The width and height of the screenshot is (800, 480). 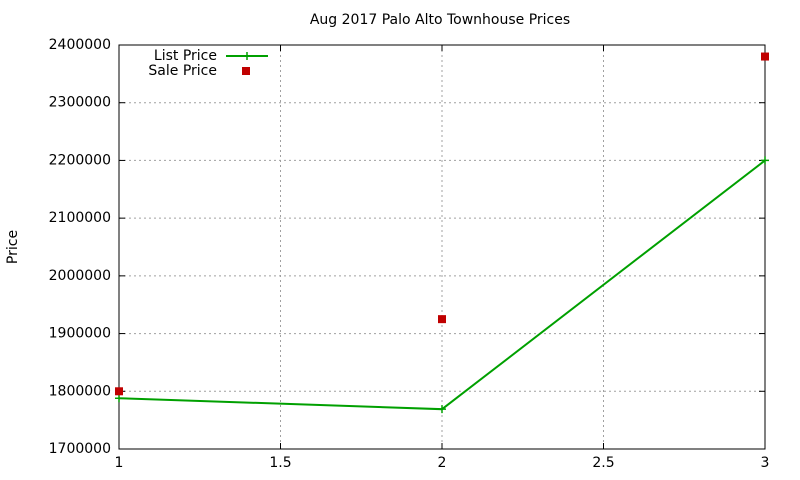 What do you see at coordinates (185, 56) in the screenshot?
I see `legend-label: List Price` at bounding box center [185, 56].